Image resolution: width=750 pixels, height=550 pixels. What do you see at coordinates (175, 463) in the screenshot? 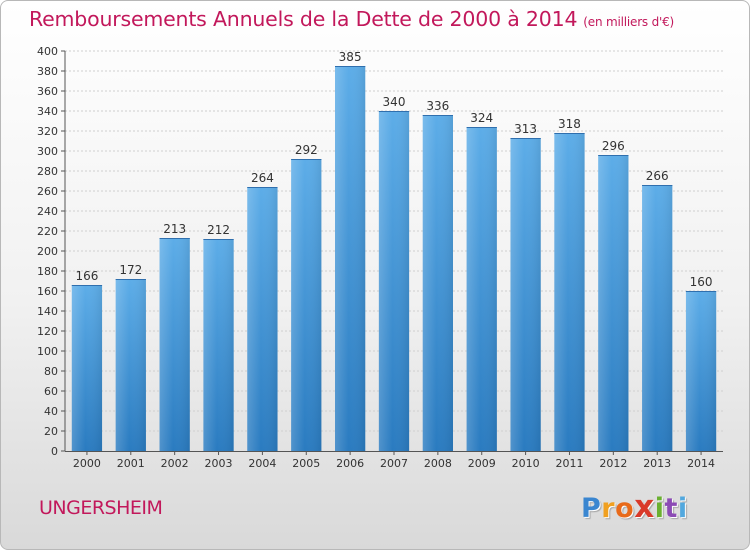
I see `x-tick-label: 2002` at bounding box center [175, 463].